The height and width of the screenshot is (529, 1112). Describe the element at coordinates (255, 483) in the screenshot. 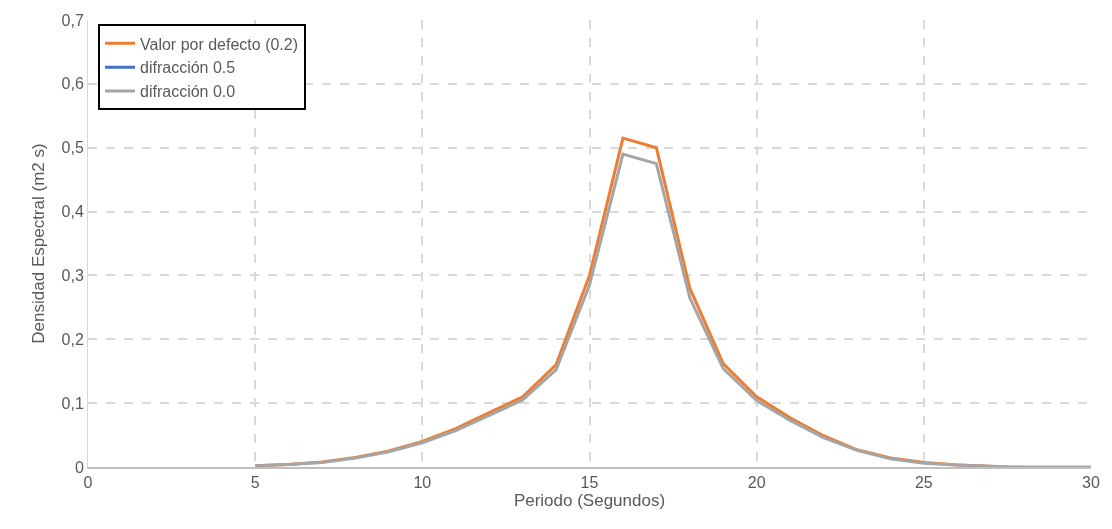

I see `x-tick-label: 5` at that location.